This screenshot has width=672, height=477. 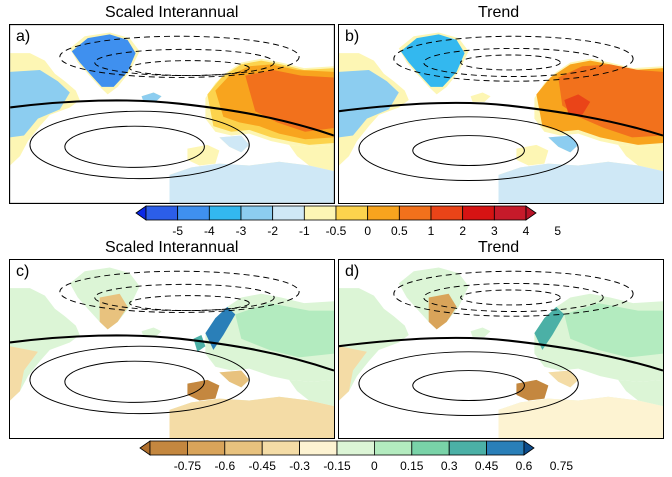 I want to click on colorbar-precipitation-tick-label: -0.3, so click(x=299, y=466).